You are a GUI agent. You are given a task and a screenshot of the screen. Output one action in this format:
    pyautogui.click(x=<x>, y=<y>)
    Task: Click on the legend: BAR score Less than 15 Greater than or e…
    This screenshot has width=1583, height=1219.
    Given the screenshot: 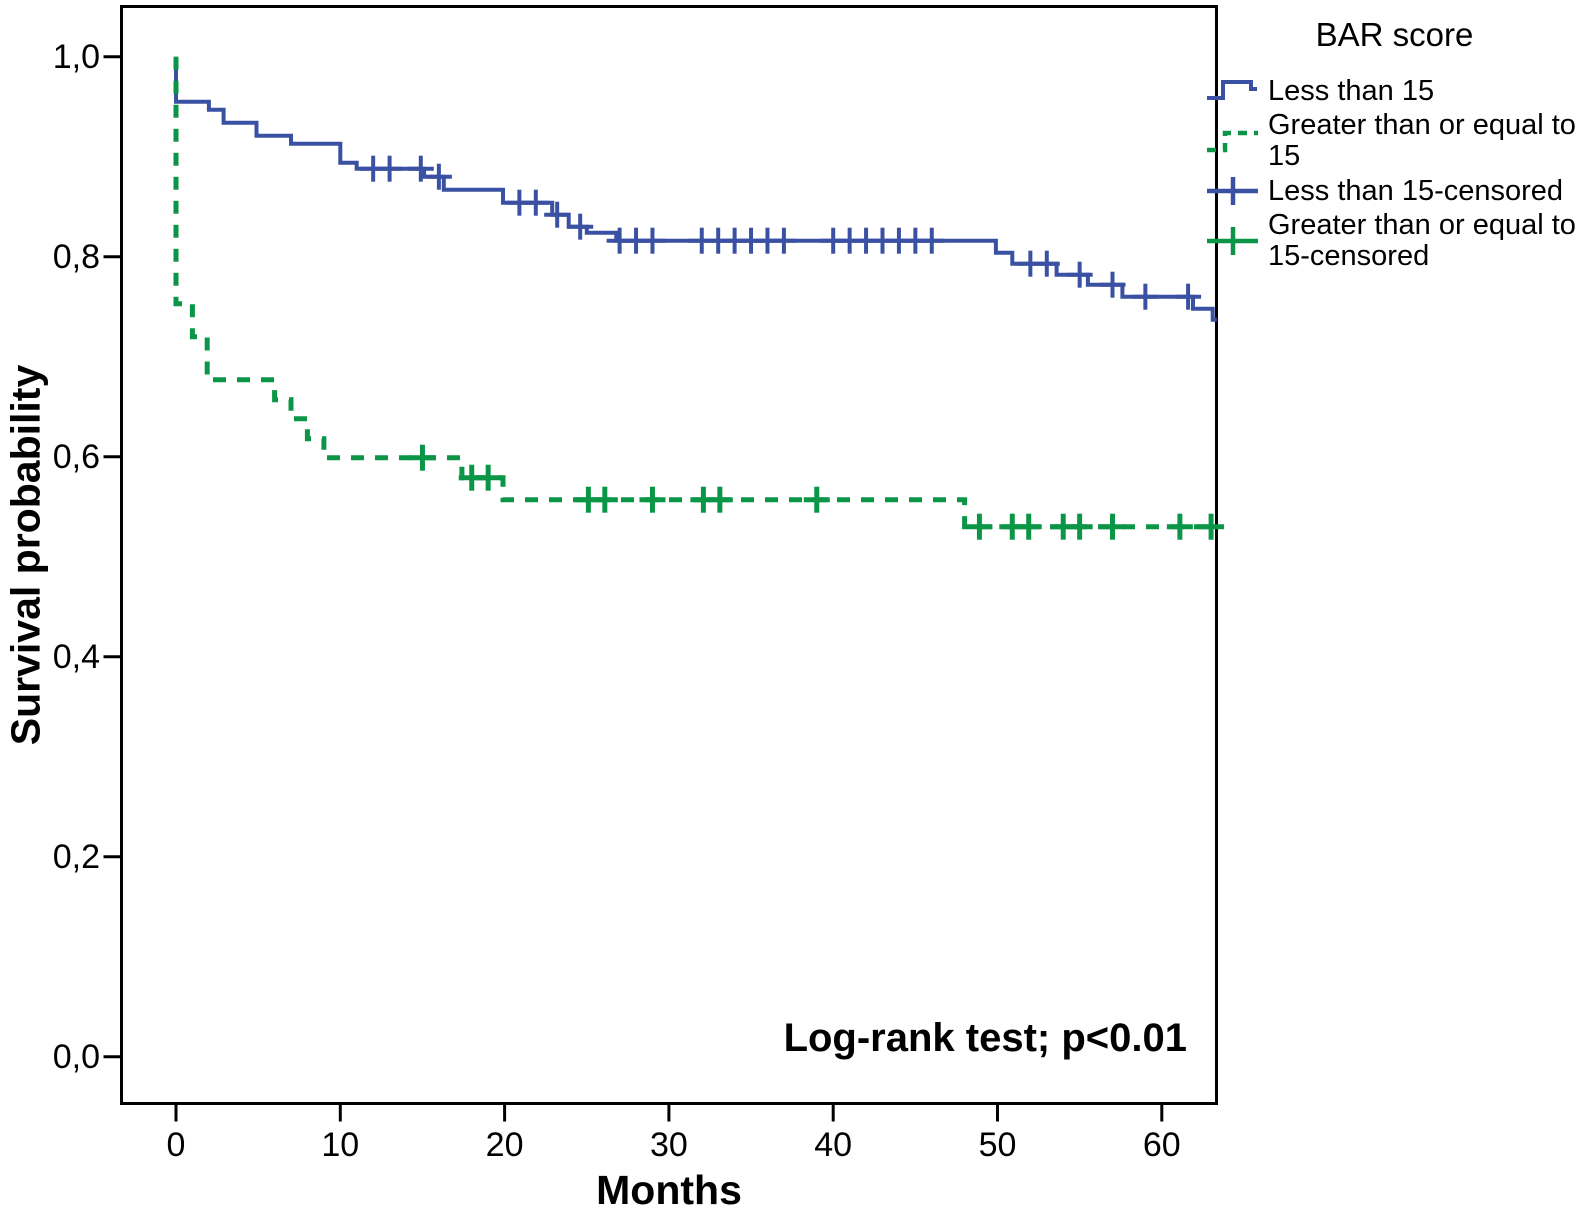 What is the action you would take?
    pyautogui.click(x=1394, y=145)
    